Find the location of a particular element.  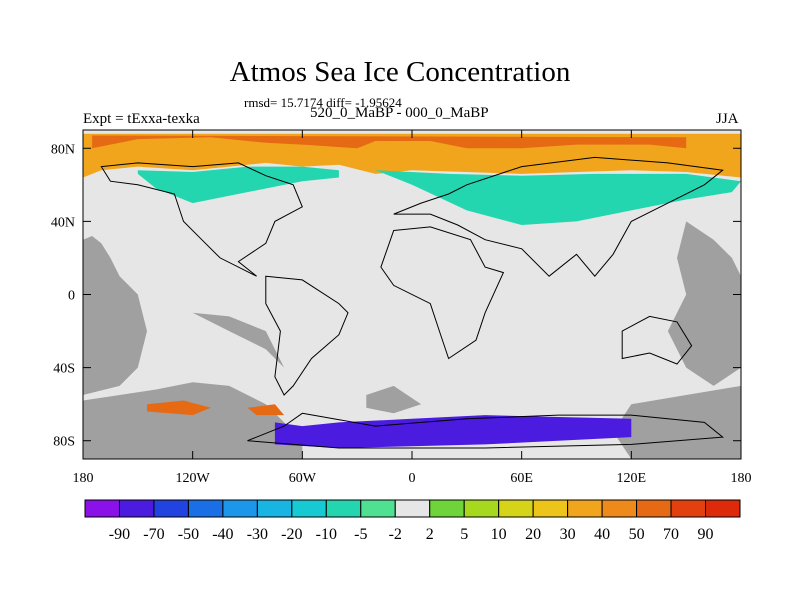

y-tick-label-3: 40S is located at coordinates (64, 369).